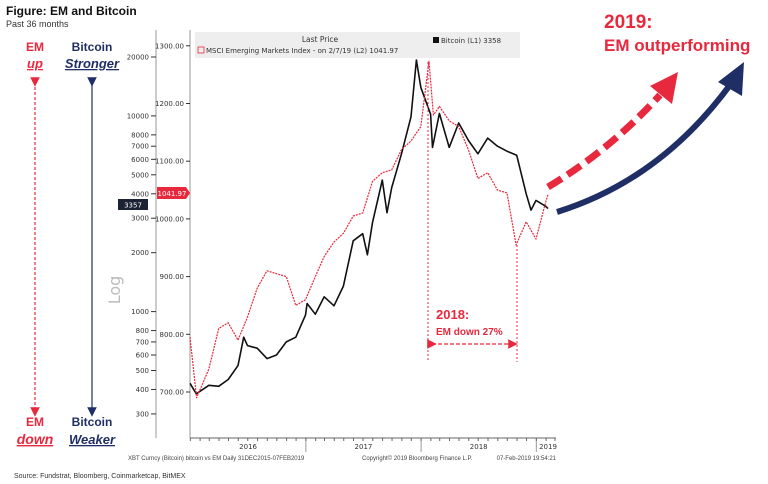 The height and width of the screenshot is (484, 768). What do you see at coordinates (469, 332) in the screenshot?
I see `y2018-text: EM down 27%` at bounding box center [469, 332].